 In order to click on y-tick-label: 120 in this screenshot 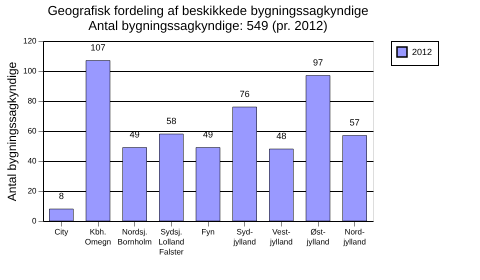, I will do `click(30, 41)`.